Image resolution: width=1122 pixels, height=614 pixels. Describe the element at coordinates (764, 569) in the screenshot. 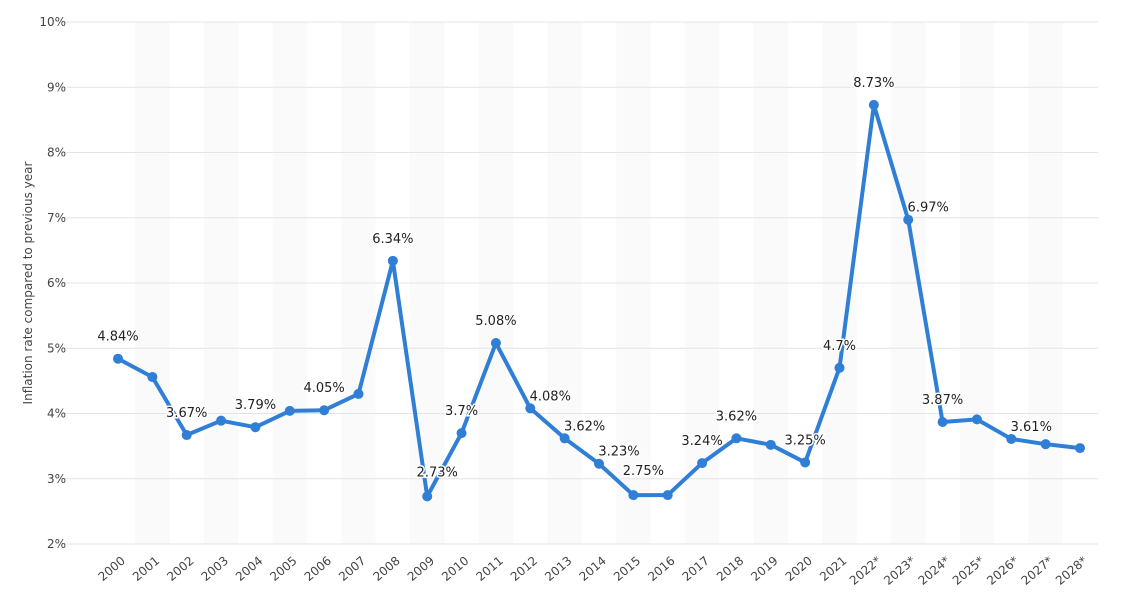

I see `x-tick-label: 2019` at that location.